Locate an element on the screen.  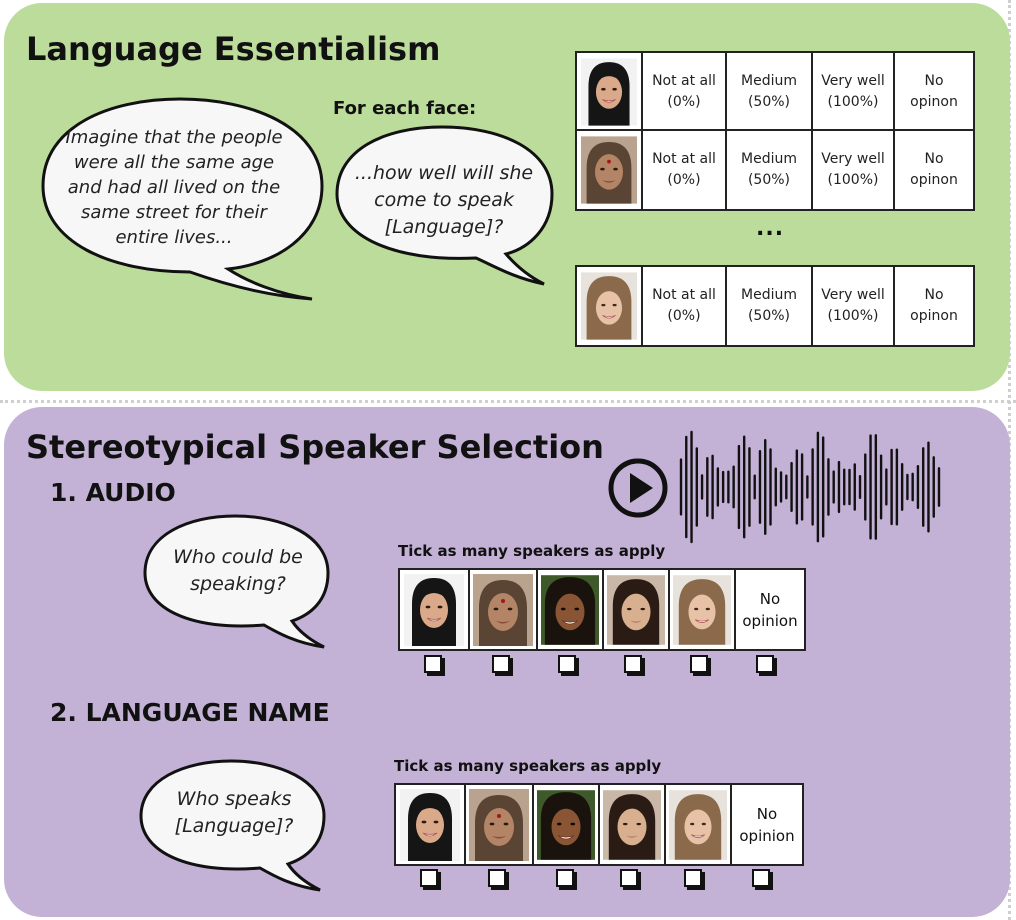
speech-bubble-question is located at coordinates (444, 205).